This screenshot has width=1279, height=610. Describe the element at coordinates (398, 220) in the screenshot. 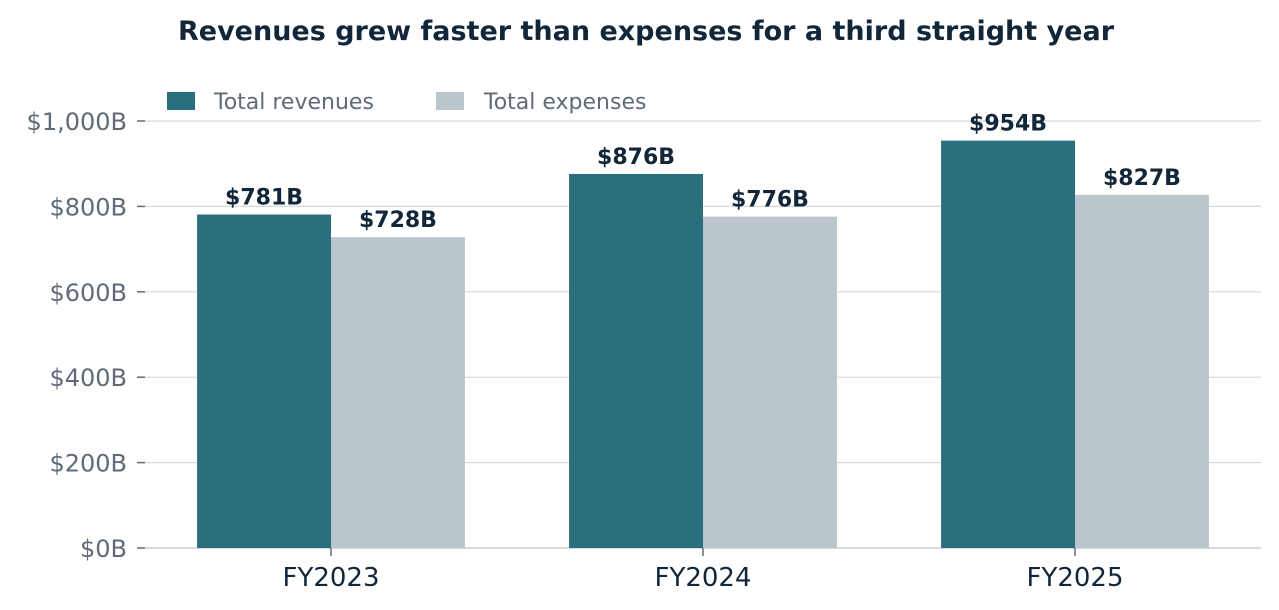

I see `value-label-expenses: $728B` at that location.